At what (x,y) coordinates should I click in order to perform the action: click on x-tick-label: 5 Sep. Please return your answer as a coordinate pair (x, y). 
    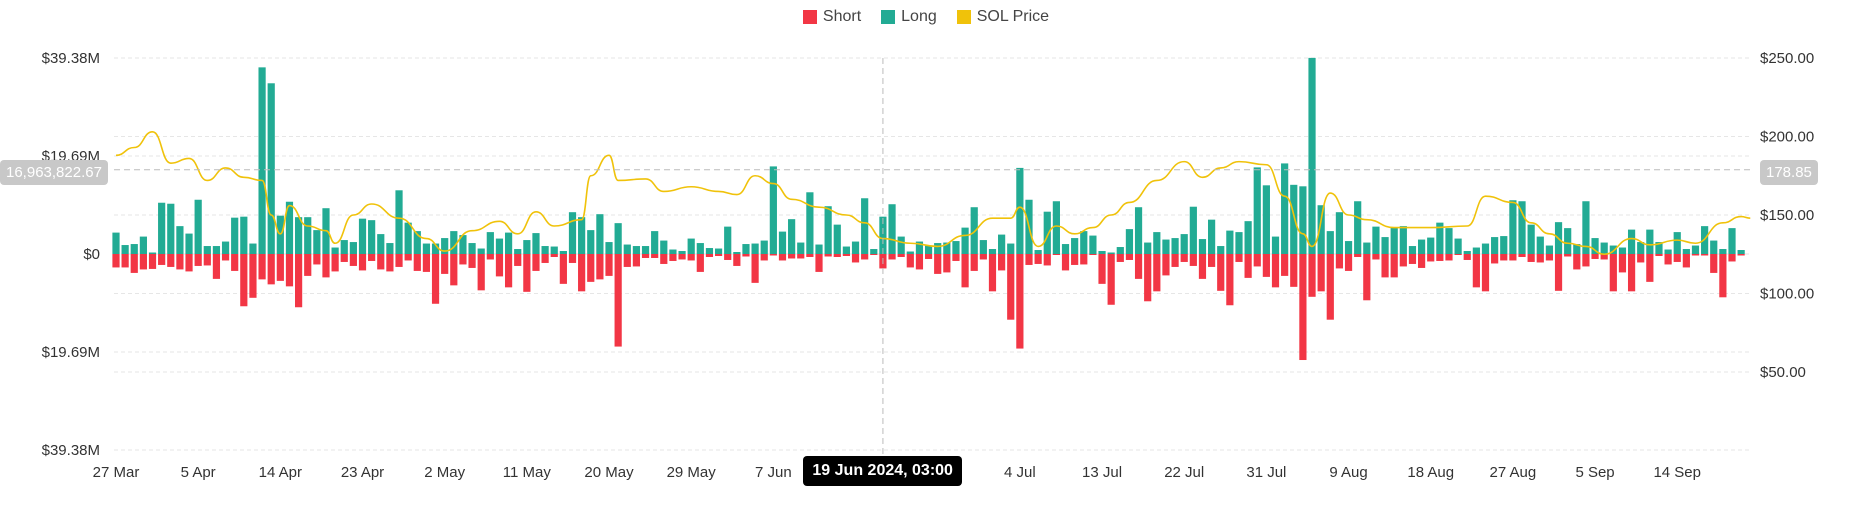
    Looking at the image, I should click on (1594, 472).